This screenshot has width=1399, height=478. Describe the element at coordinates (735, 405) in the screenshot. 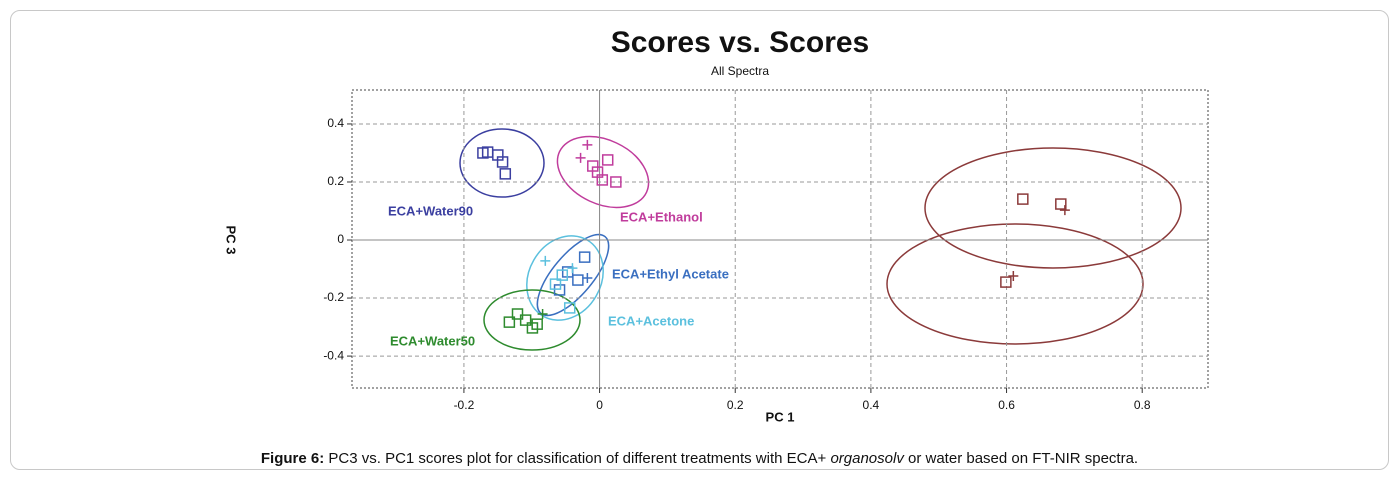

I see `x-tick-label: 0.2` at that location.